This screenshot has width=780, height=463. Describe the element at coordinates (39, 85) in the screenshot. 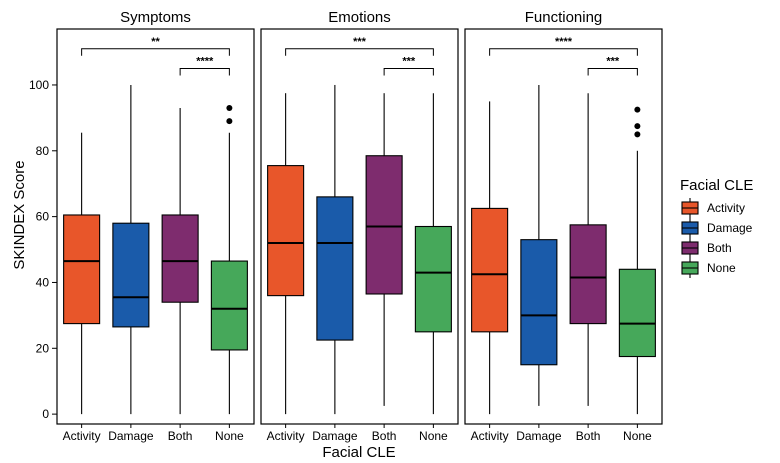

I see `y-tick-label: 100` at that location.